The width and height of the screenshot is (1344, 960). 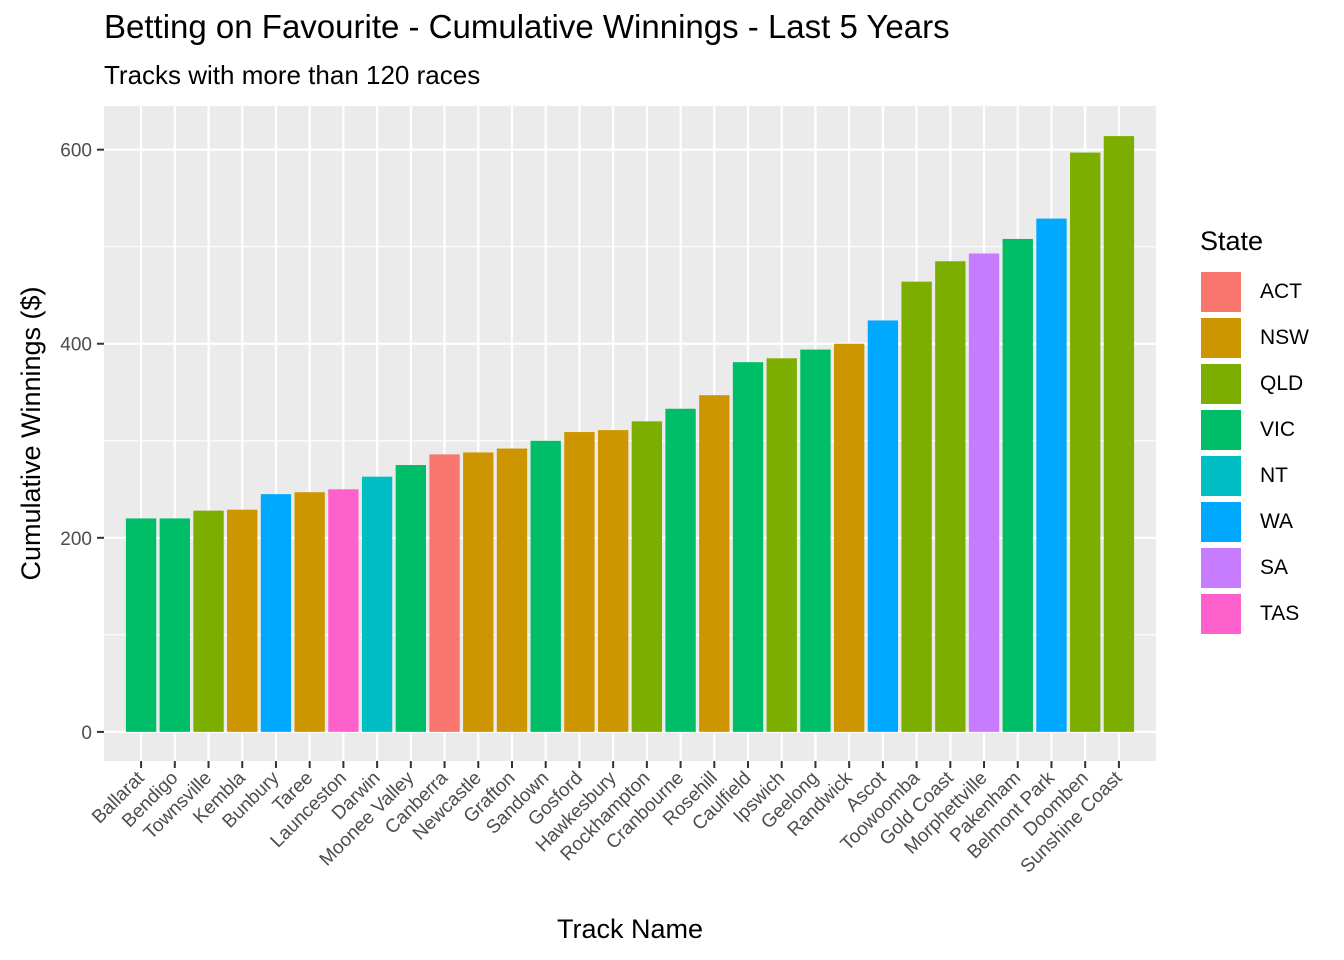 What do you see at coordinates (276, 613) in the screenshot?
I see `bar-bunbury` at bounding box center [276, 613].